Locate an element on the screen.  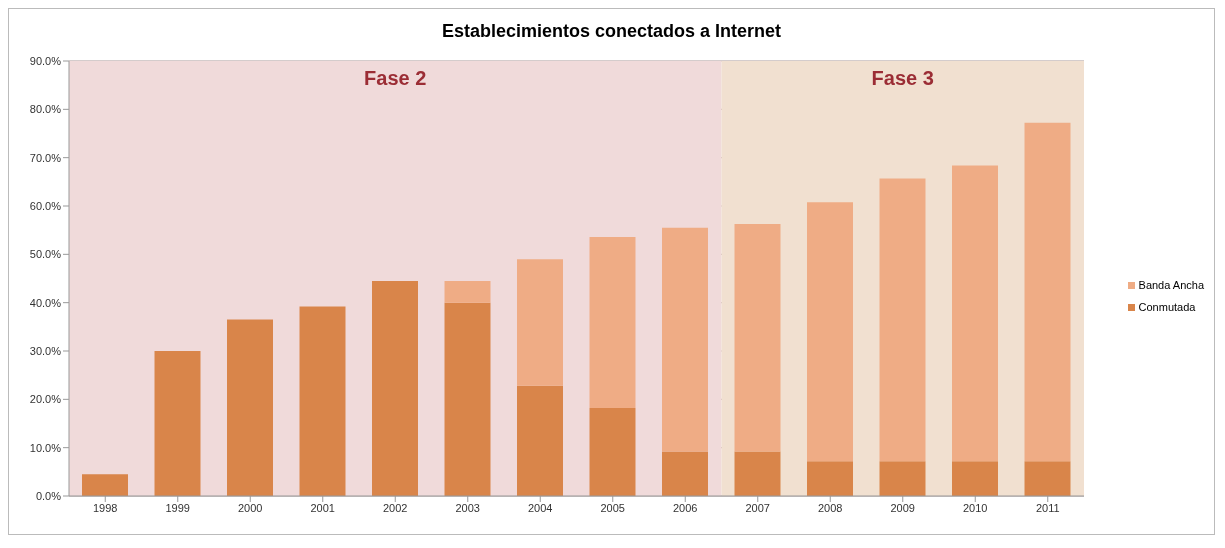
x-tick-label: 2003 is located at coordinates (467, 507).